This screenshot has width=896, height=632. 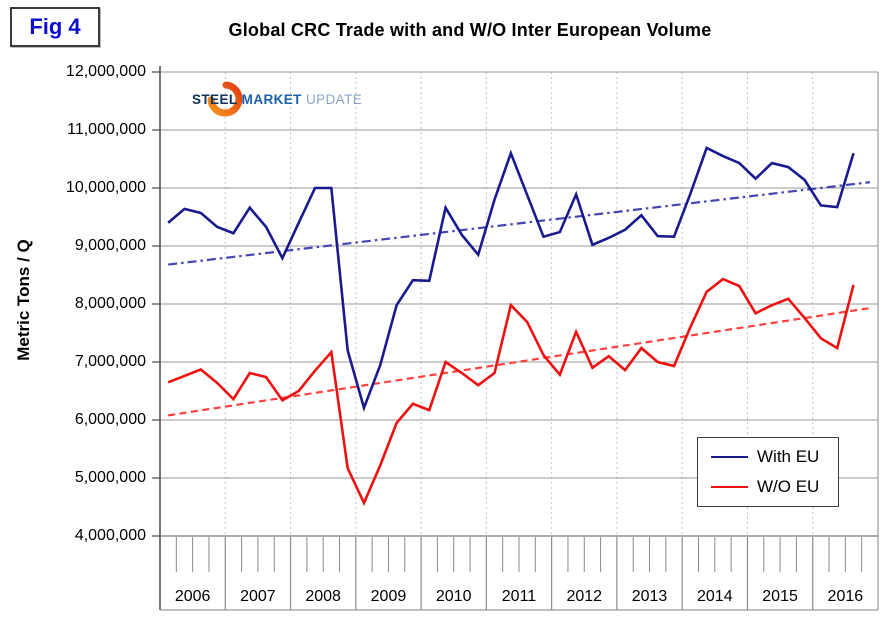 What do you see at coordinates (105, 71) in the screenshot?
I see `y-axis-tick-label: 12,000,000` at bounding box center [105, 71].